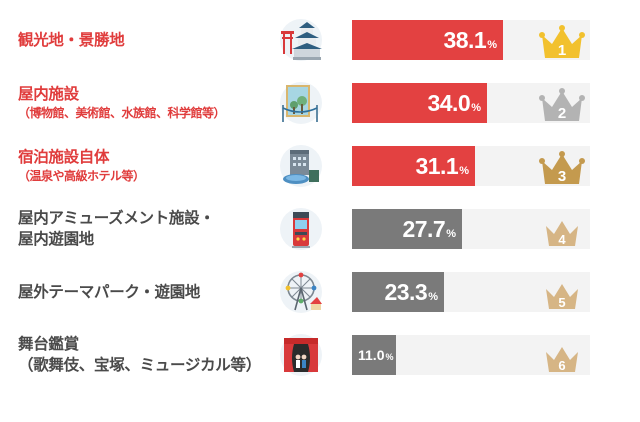  What do you see at coordinates (562, 113) in the screenshot?
I see `svg-text: 2` at bounding box center [562, 113].